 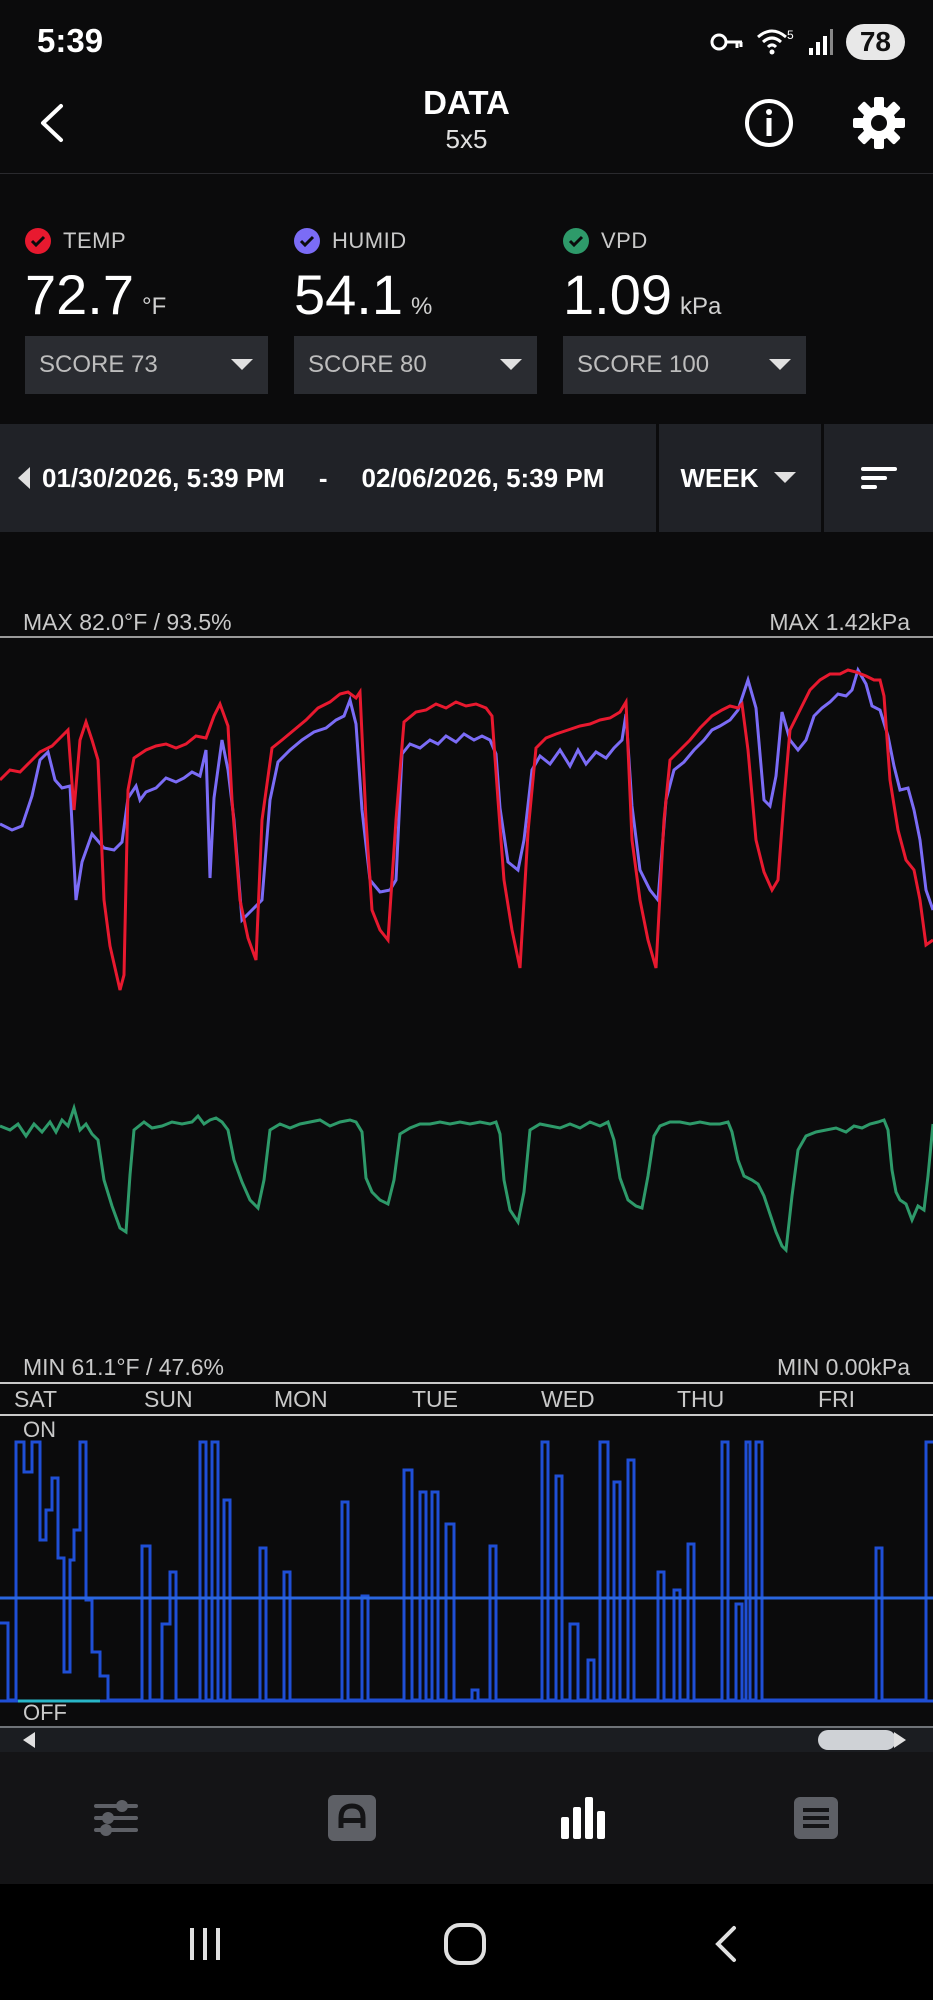 I want to click on period-dropdown: WEEK, so click(x=737, y=478).